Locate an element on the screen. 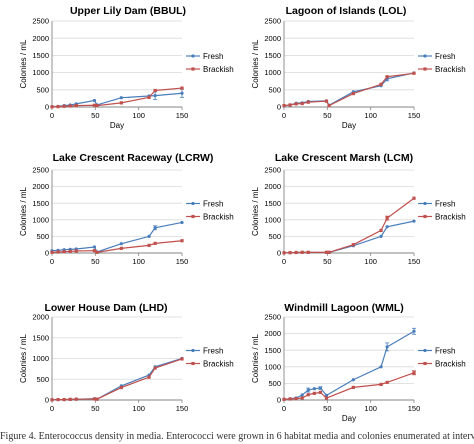  chart-title: Lake Crescent Raceway (LCRW) is located at coordinates (133, 158).